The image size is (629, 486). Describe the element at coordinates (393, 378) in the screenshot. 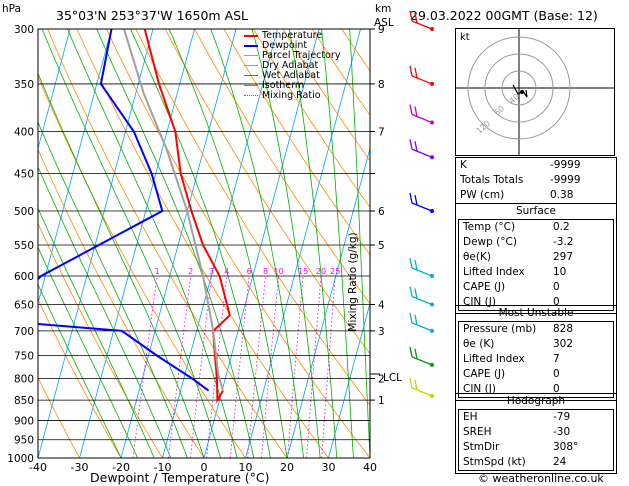

I see `lcl-label: LCL` at that location.